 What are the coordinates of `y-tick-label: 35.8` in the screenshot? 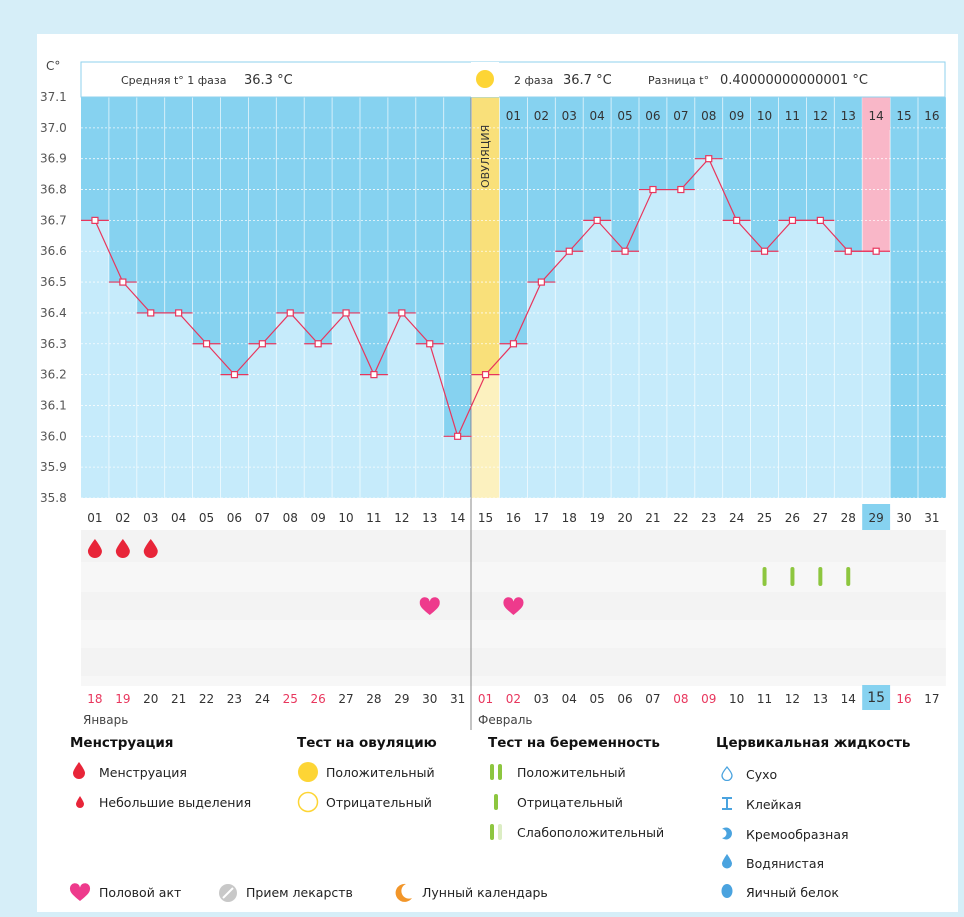 It's located at (53, 498).